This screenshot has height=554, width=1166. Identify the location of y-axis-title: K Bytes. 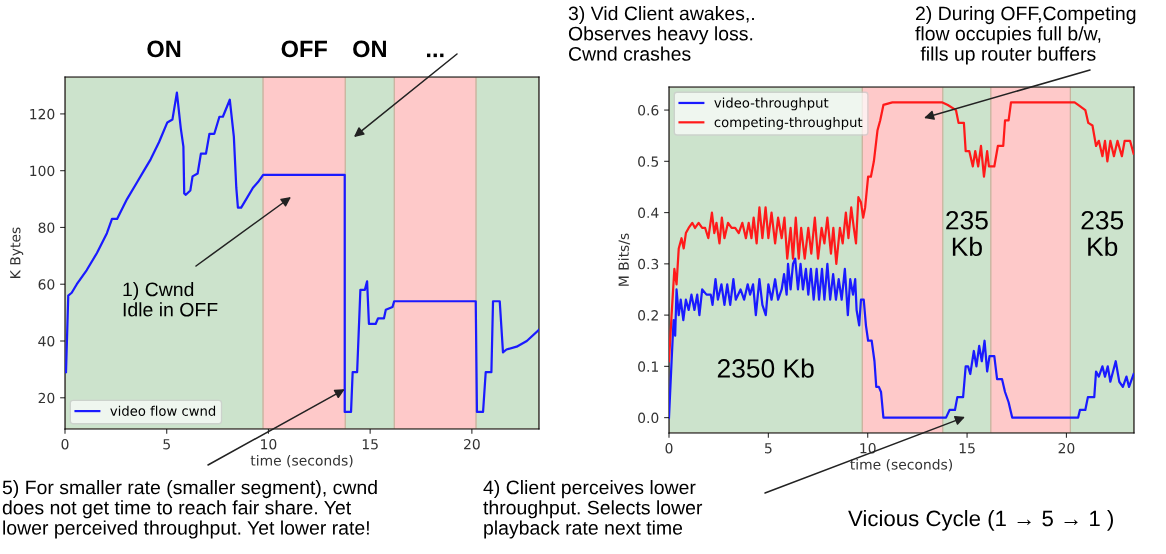
(17, 252).